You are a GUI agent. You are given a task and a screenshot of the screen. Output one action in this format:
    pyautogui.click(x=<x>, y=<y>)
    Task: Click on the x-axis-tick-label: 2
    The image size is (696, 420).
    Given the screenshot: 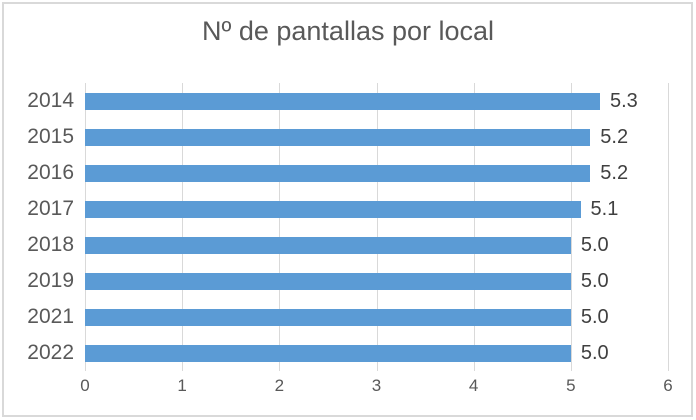 What is the action you would take?
    pyautogui.click(x=279, y=385)
    